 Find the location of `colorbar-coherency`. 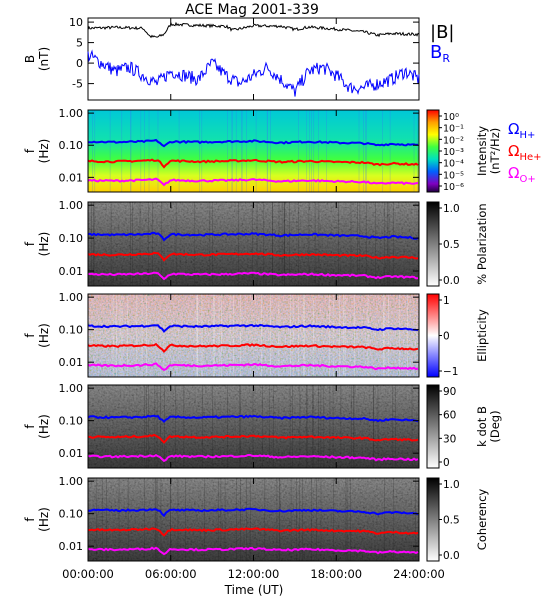

colorbar-coherency is located at coordinates (433, 519).